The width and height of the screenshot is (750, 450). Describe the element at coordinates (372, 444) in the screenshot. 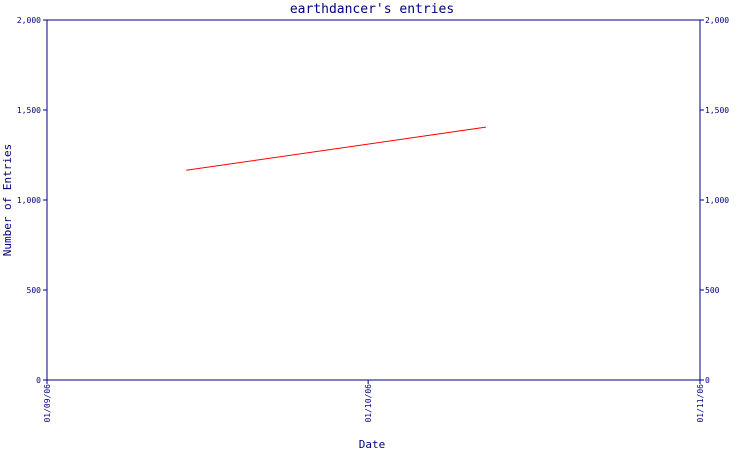

I see `x-axis-label: Date` at that location.